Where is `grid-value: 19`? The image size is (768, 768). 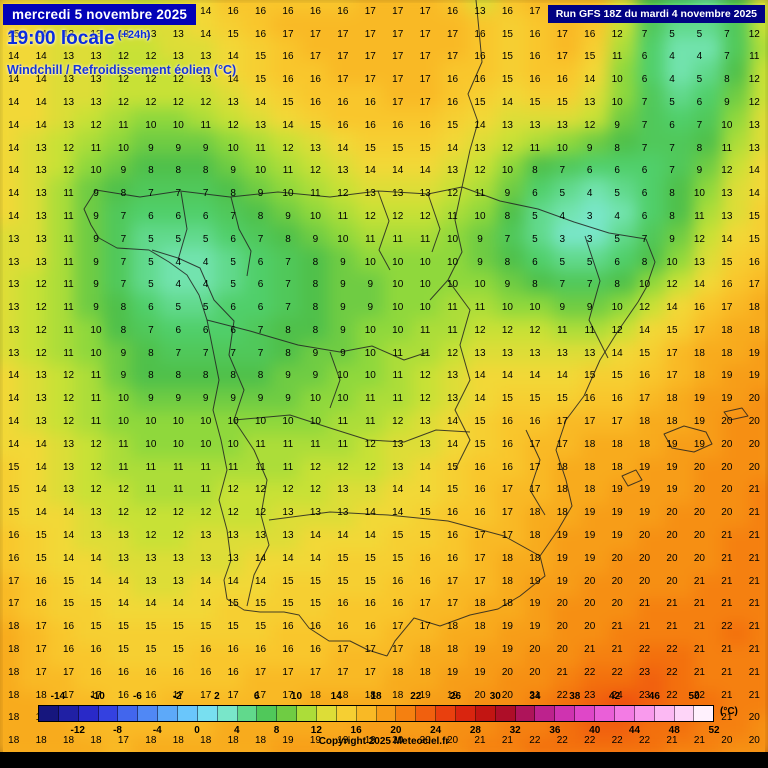 grid-value: 19 is located at coordinates (727, 399).